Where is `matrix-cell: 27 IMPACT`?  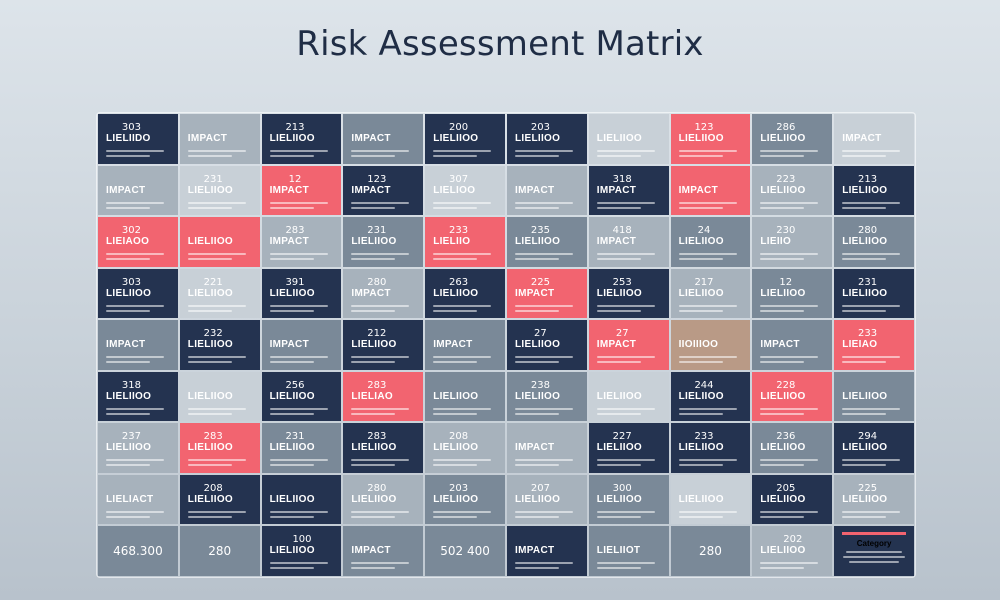 matrix-cell: 27 IMPACT is located at coordinates (628, 345).